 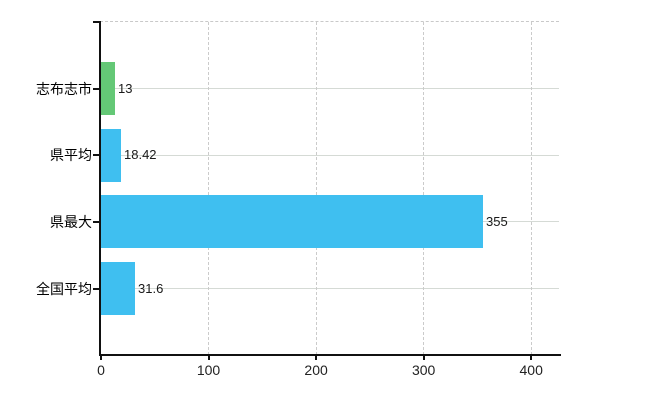 What do you see at coordinates (423, 370) in the screenshot?
I see `x-tick-label: 300` at bounding box center [423, 370].